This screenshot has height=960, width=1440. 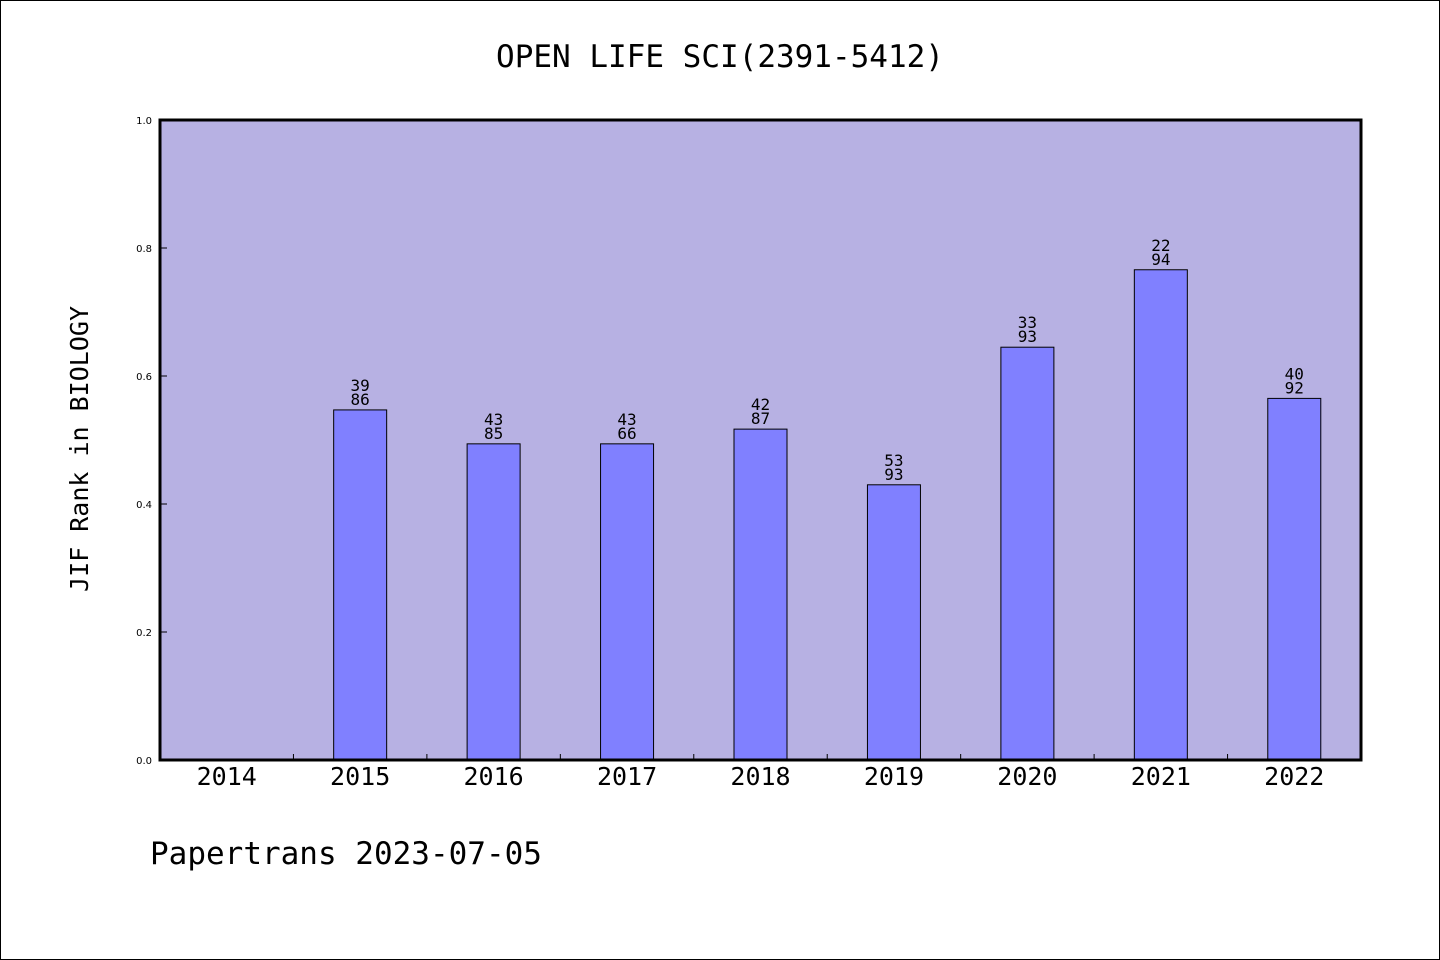 I want to click on x-tick-label: 2016, so click(x=494, y=776).